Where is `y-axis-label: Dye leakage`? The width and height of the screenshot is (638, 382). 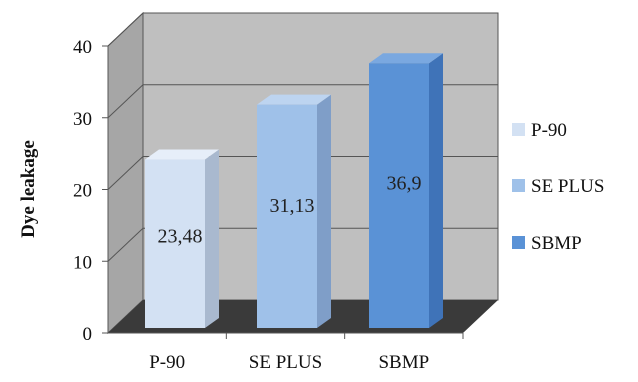
y-axis-label: Dye leakage is located at coordinates (28, 189).